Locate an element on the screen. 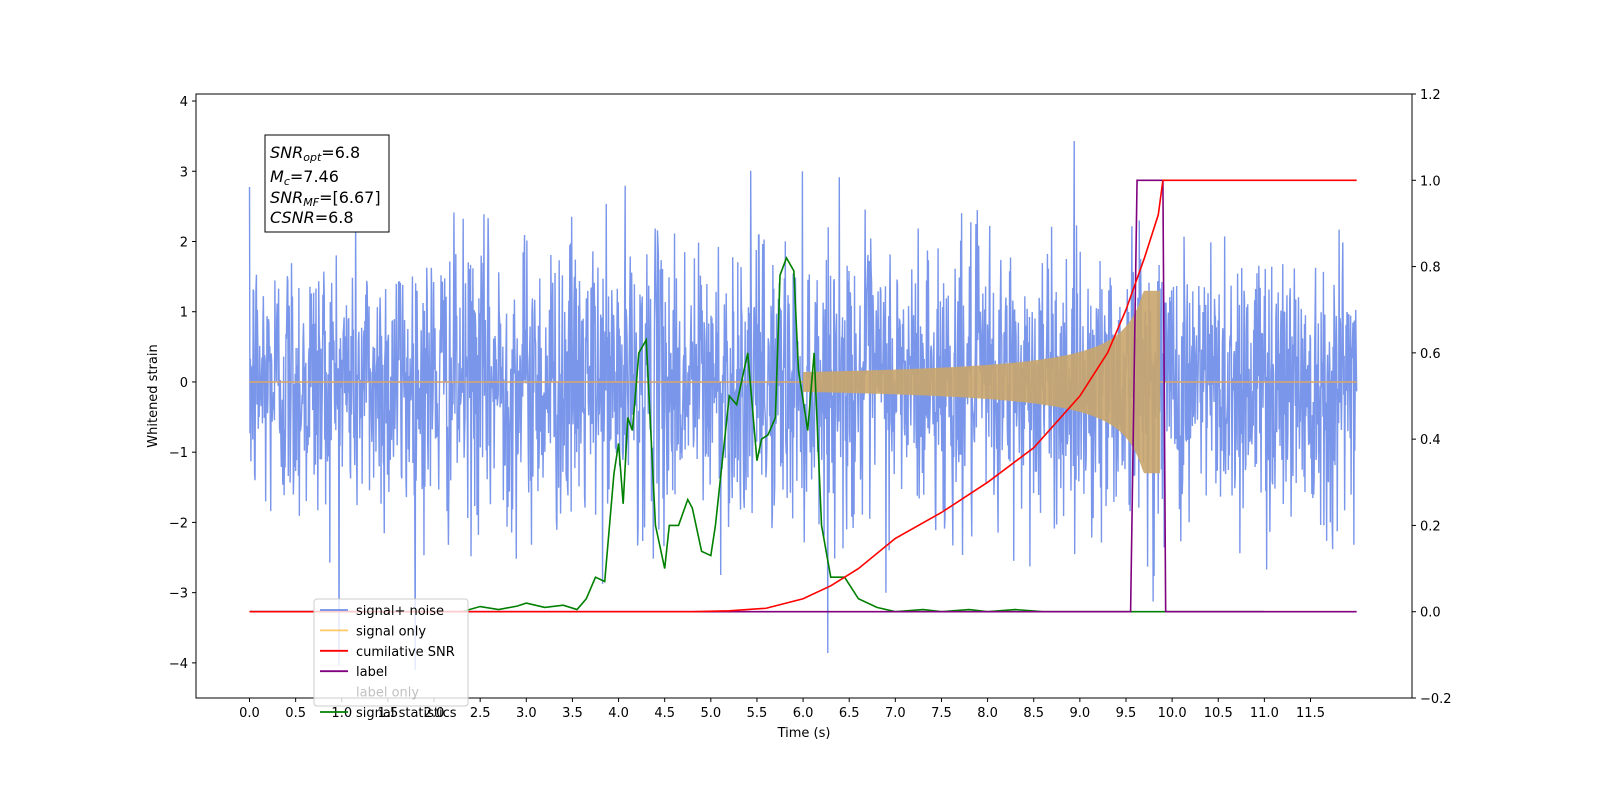  left-y-tick-label: −2 is located at coordinates (178, 523).